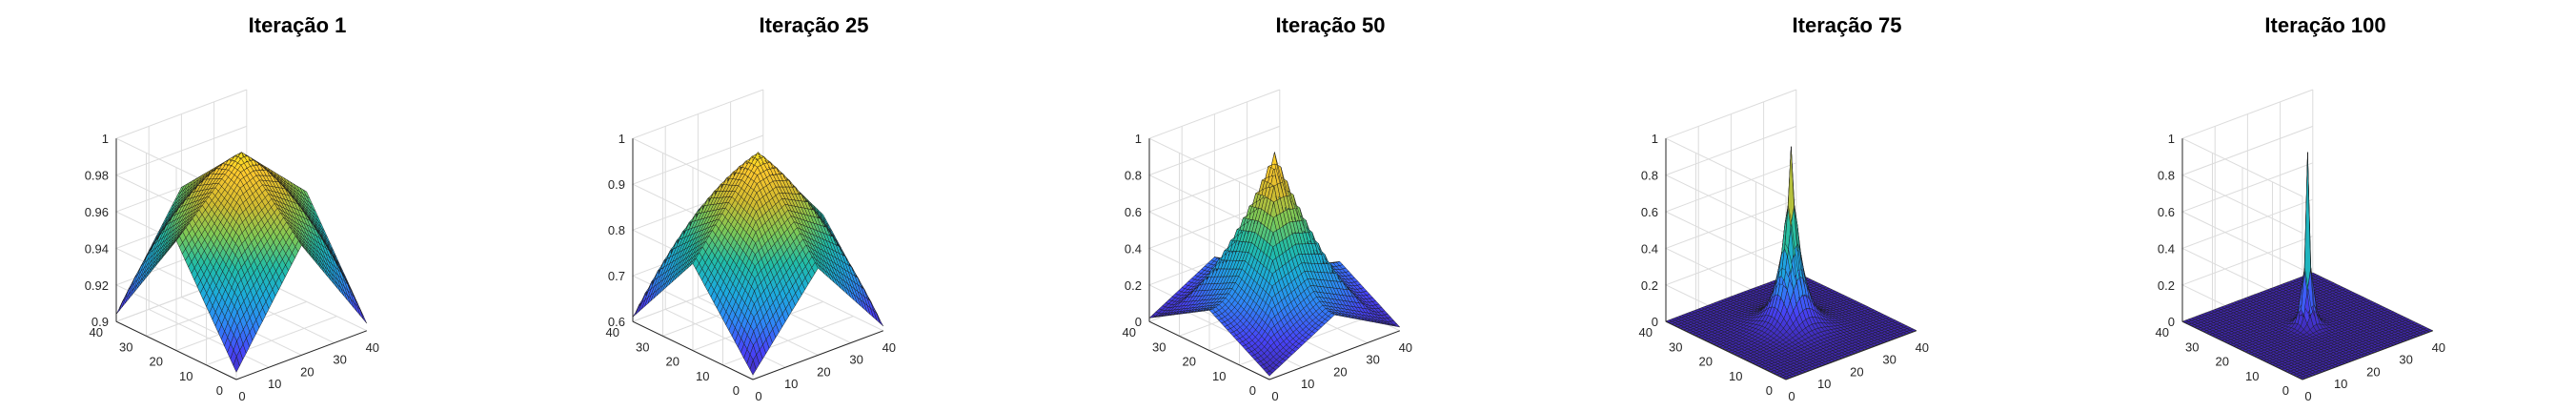 The image size is (2576, 411). I want to click on z-tick-label: 0.96, so click(97, 212).